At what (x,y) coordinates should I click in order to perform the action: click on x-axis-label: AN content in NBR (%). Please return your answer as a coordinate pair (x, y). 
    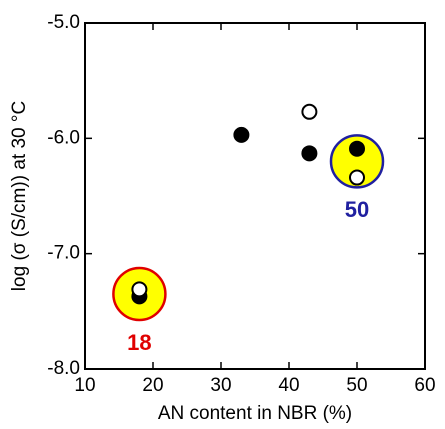
    Looking at the image, I should click on (255, 413).